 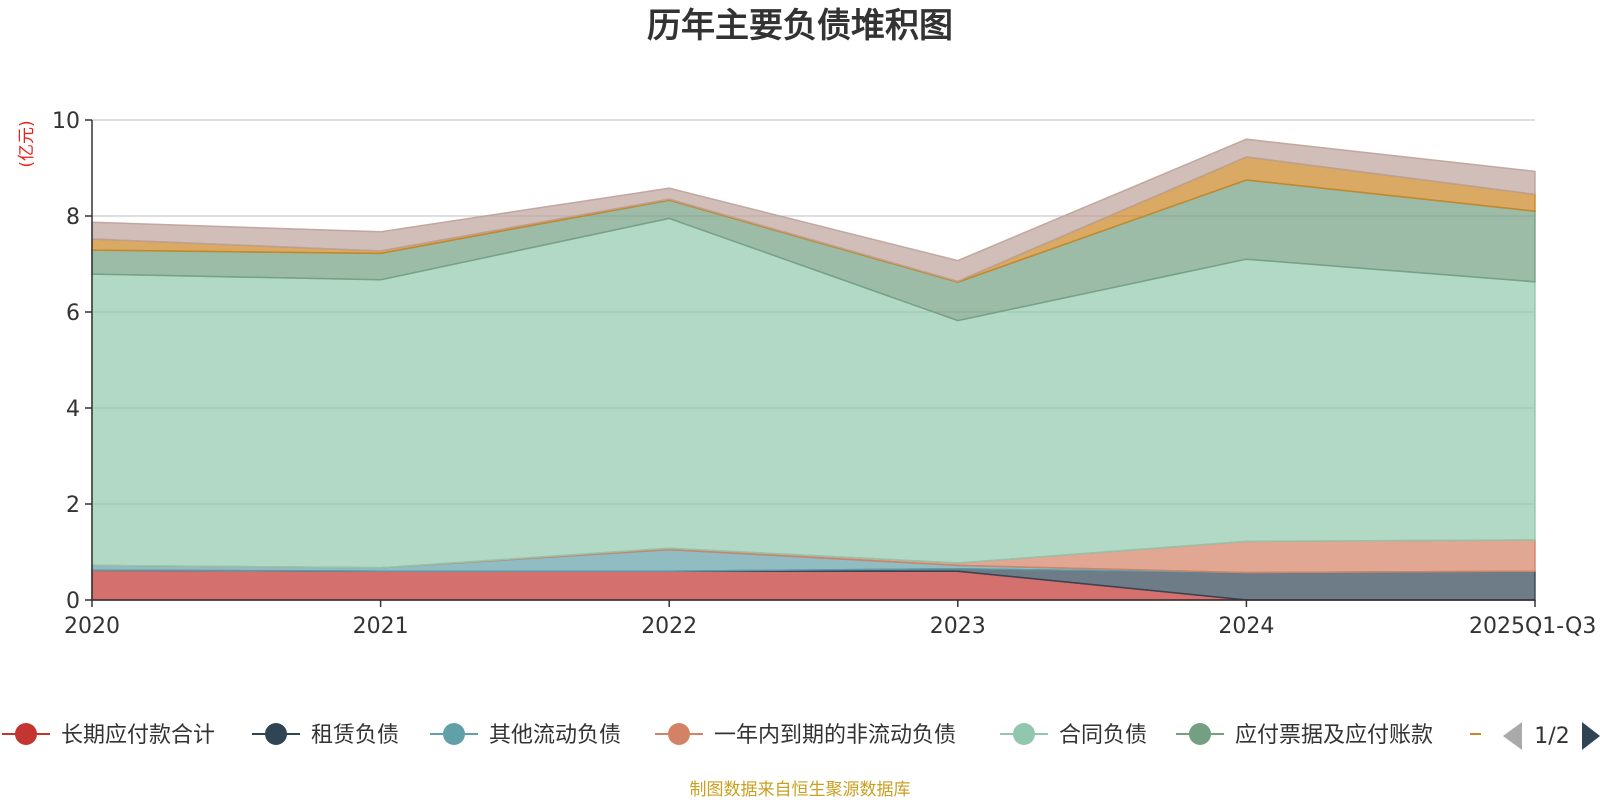 What do you see at coordinates (73, 409) in the screenshot?
I see `y-tick-label: 4` at bounding box center [73, 409].